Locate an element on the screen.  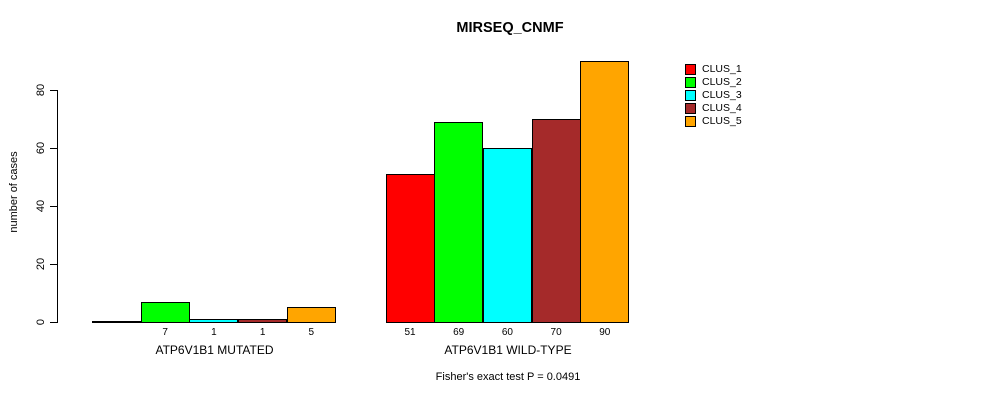
y-tick-label: 80 is located at coordinates (41, 90).